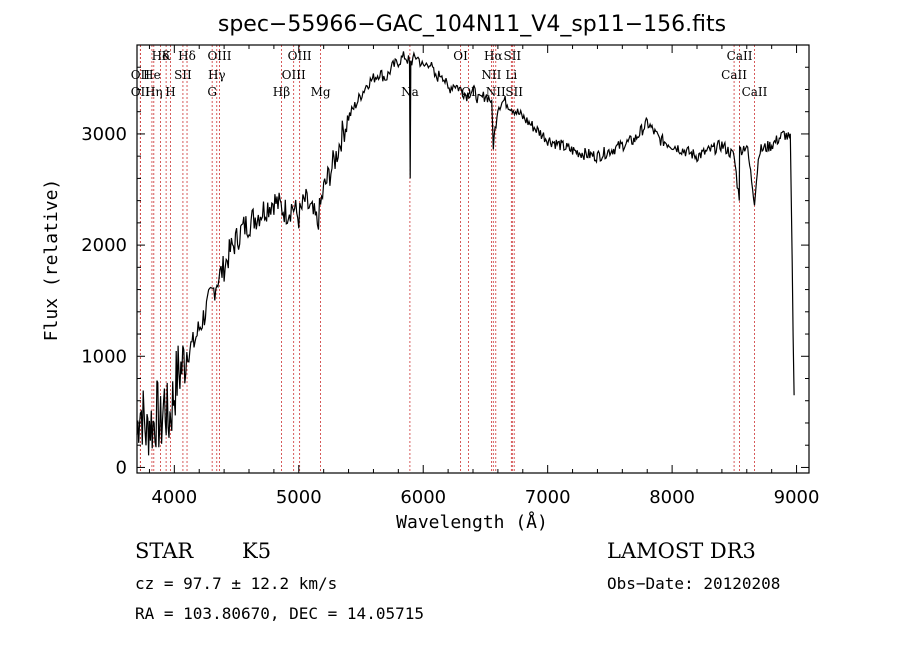 This screenshot has height=649, width=900. Describe the element at coordinates (460, 56) in the screenshot. I see `line-label-17: OI` at that location.